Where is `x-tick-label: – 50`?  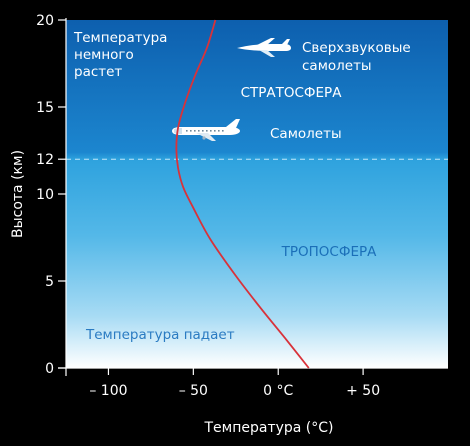
x-tick-label: – 50 is located at coordinates (193, 391).